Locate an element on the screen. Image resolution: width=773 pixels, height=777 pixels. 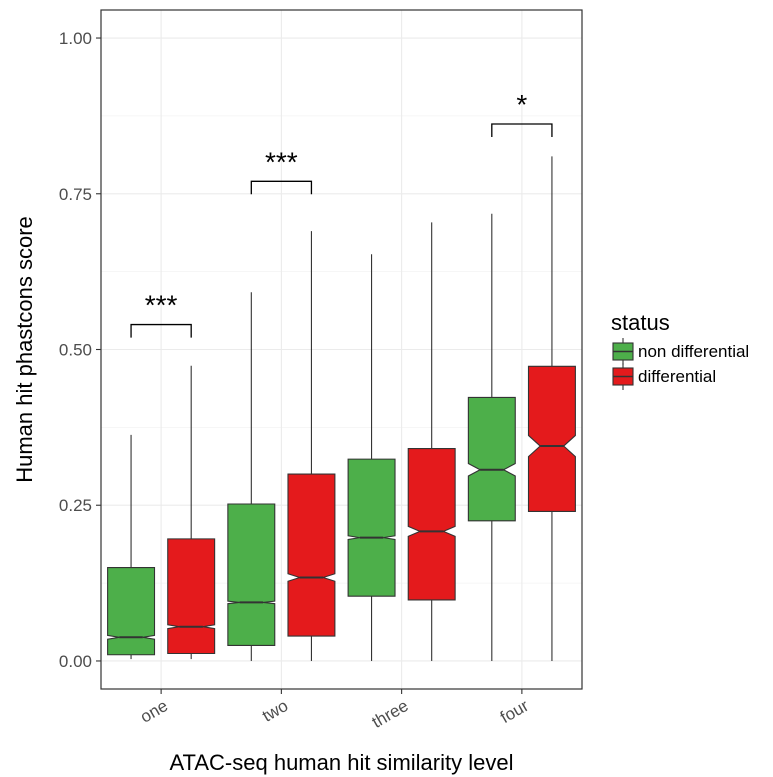
legend-entry-non-differential: non differential is located at coordinates (680, 351).